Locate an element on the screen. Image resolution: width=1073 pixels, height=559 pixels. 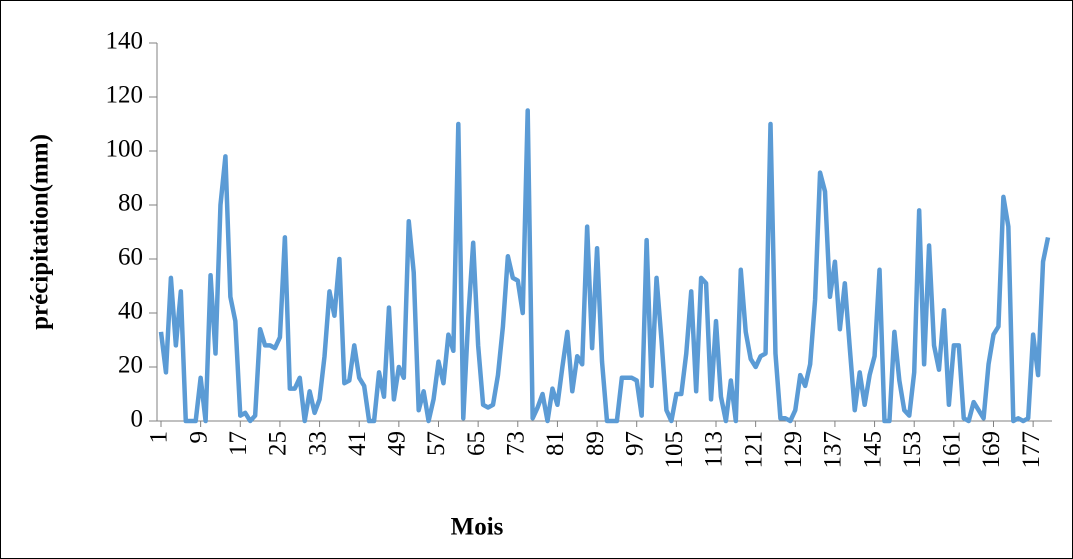
y-tick-label: 40 is located at coordinates (130, 311).